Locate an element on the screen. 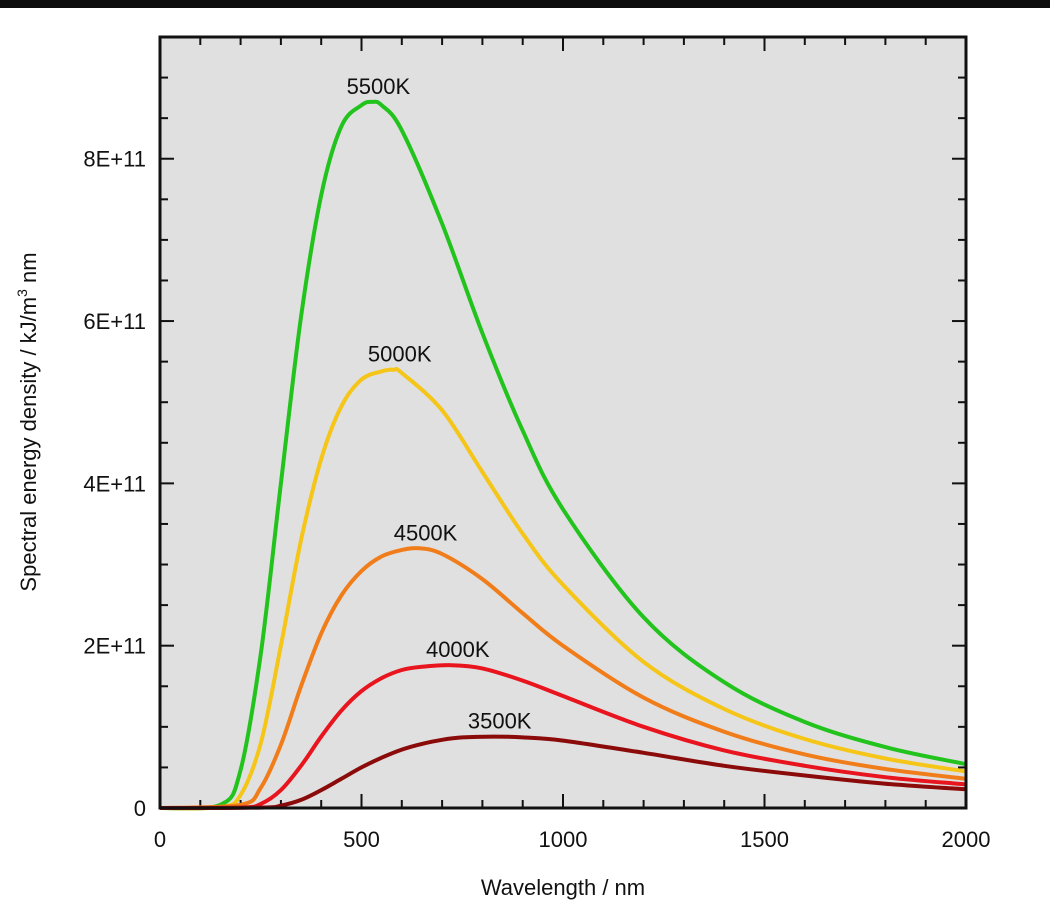  series-label-5000k: 5000K is located at coordinates (400, 354).